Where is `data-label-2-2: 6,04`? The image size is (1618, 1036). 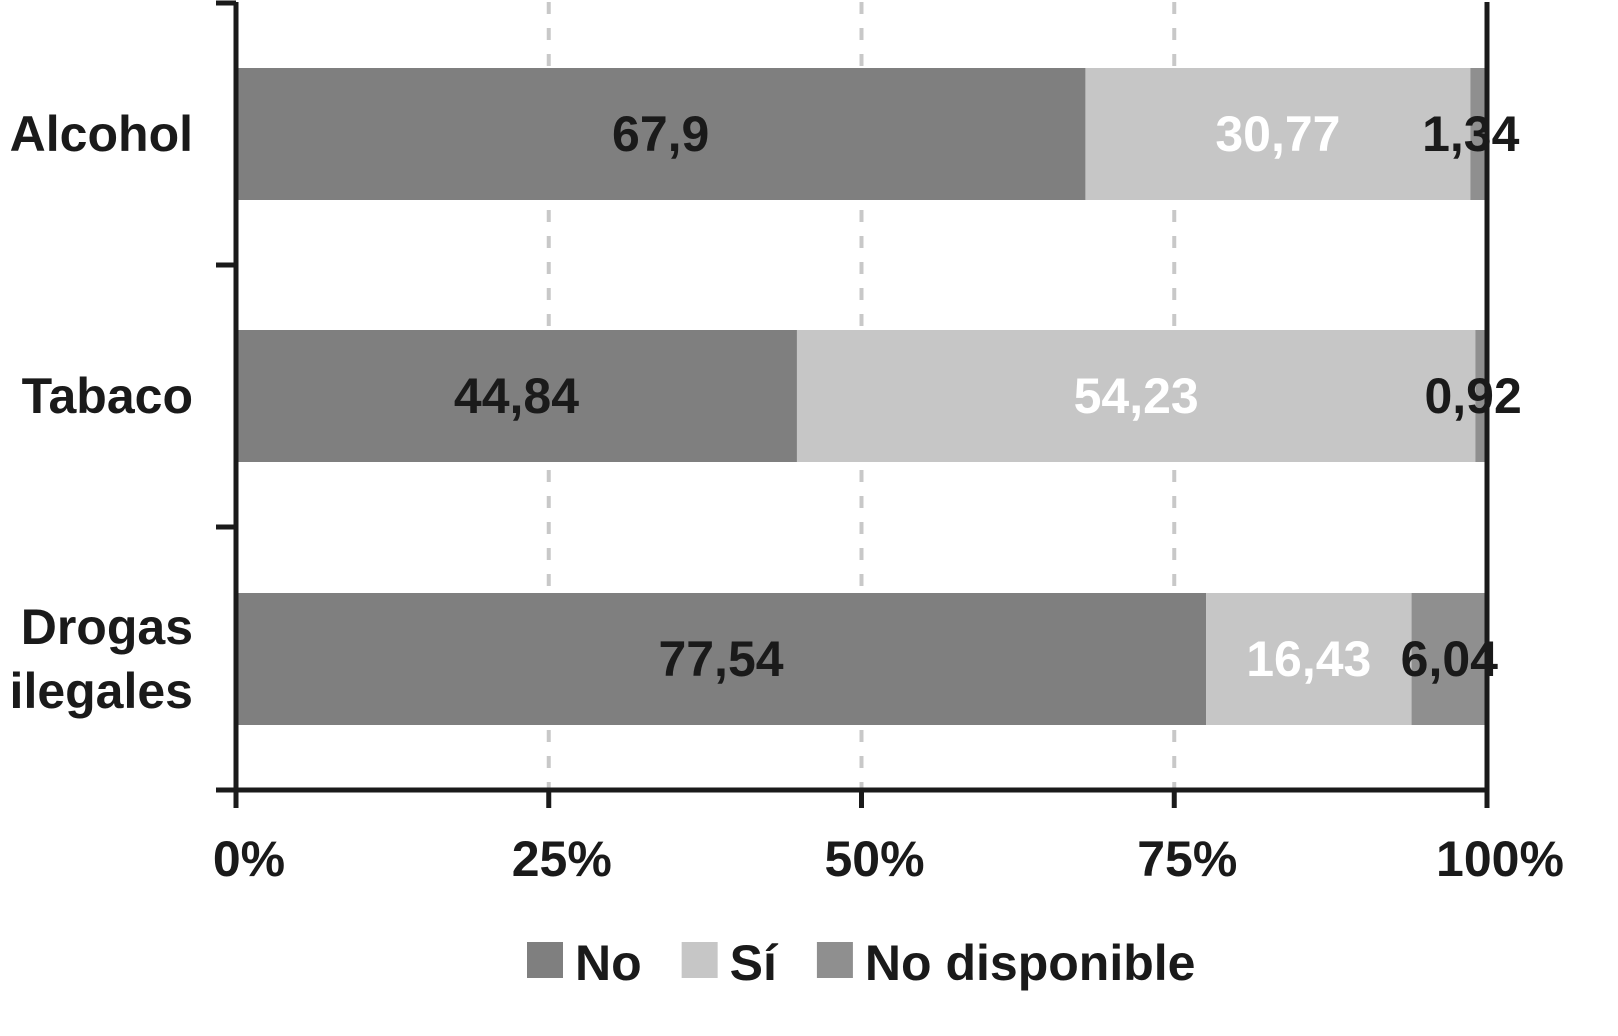
data-label-2-2: 6,04 is located at coordinates (1450, 659).